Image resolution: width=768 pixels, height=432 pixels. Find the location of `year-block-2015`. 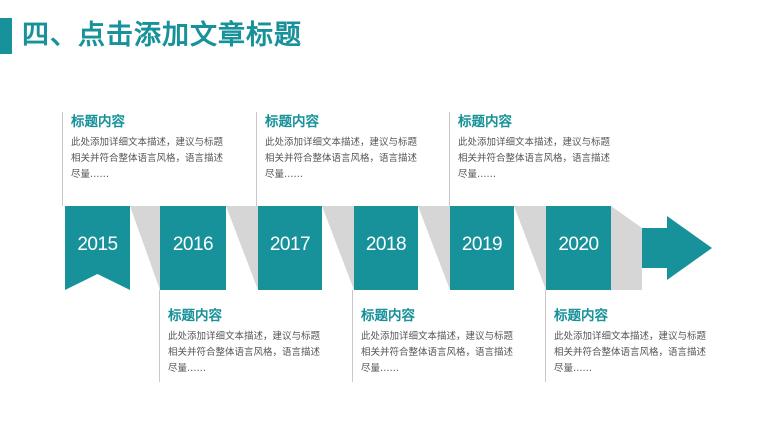

year-block-2015 is located at coordinates (97, 248).